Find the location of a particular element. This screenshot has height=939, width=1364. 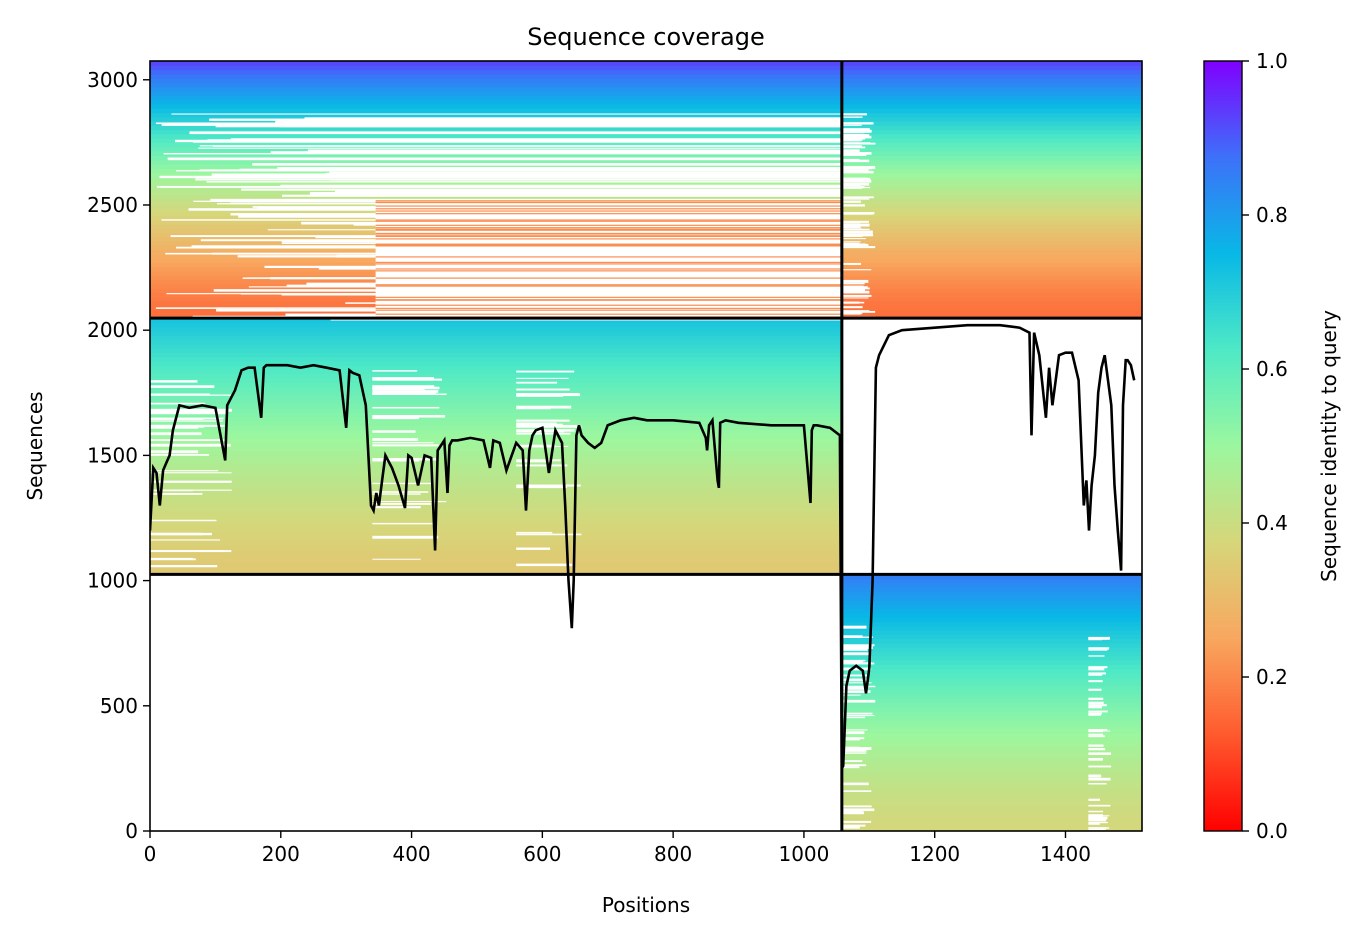

heatmap-block-chain1-seqs1 is located at coordinates (496, 448).